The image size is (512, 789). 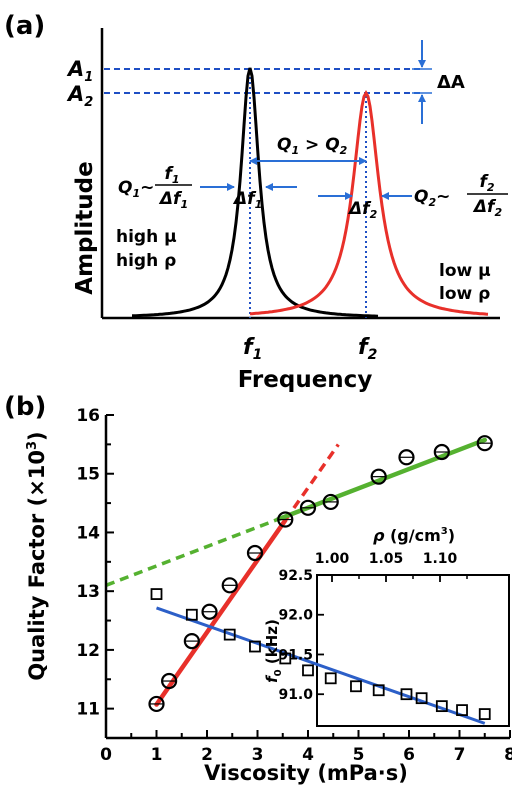 I want to click on inset-y-axis-label: f0 (kHz), so click(x=273, y=651).